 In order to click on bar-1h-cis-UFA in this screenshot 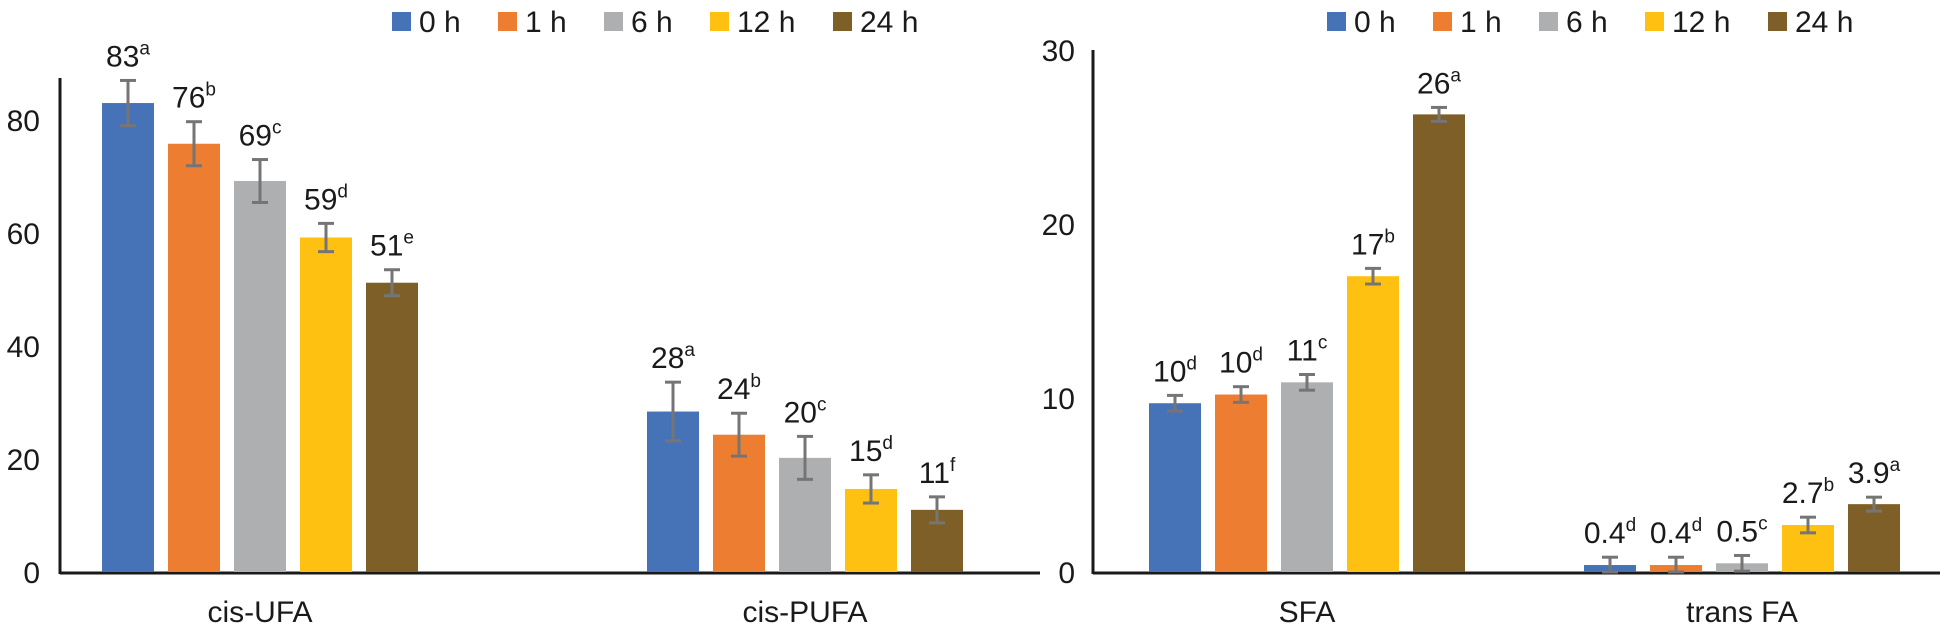, I will do `click(194, 358)`.